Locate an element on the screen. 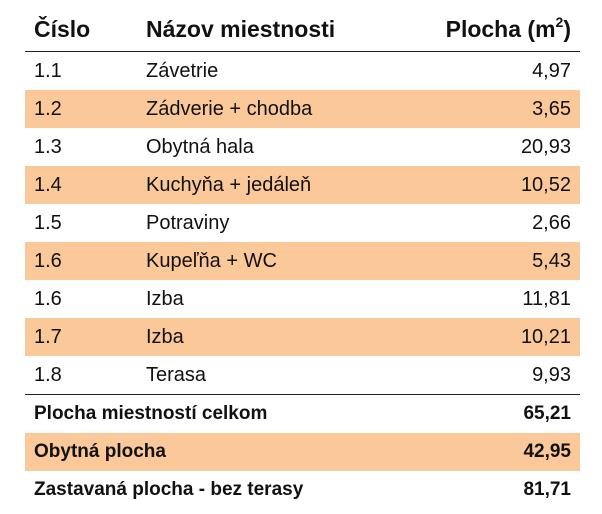 The image size is (602, 514). total-value: 81,71 is located at coordinates (547, 489).